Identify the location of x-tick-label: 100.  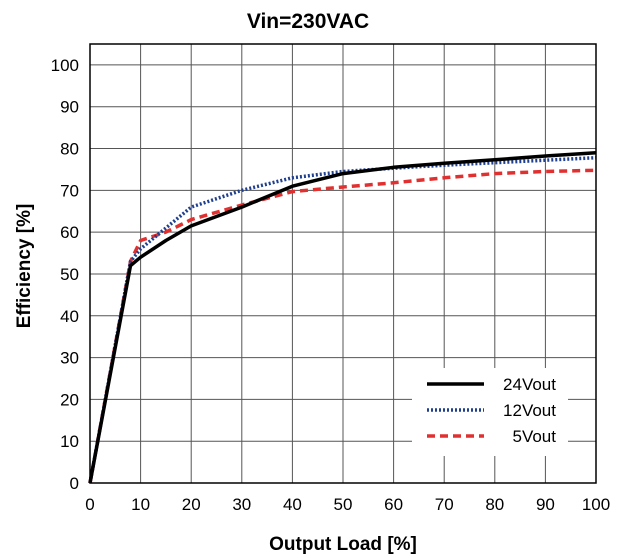
(596, 504).